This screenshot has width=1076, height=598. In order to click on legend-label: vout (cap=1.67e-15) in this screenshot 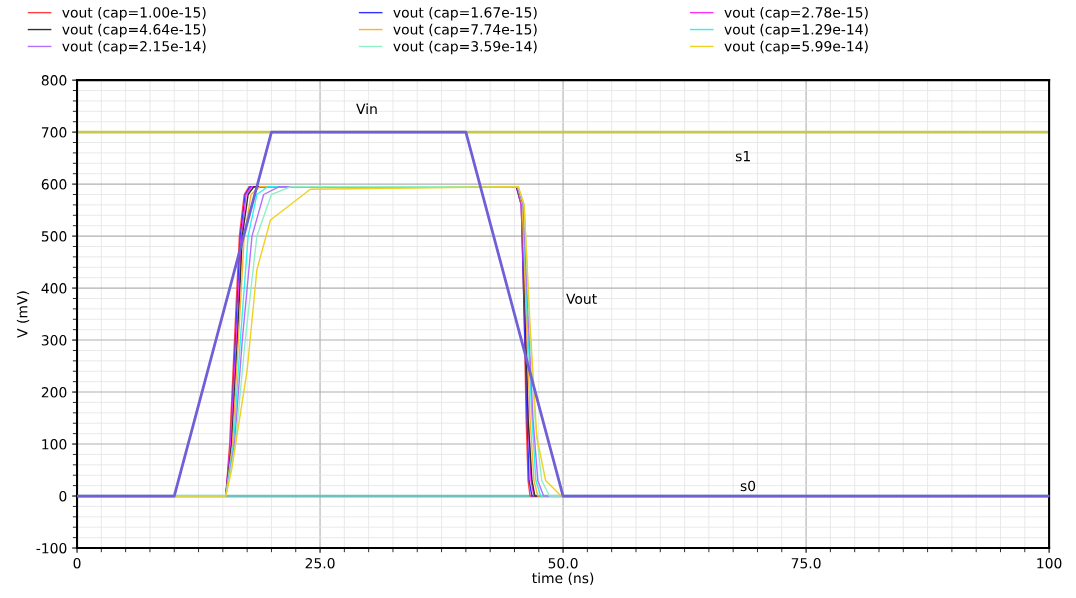, I will do `click(465, 13)`.